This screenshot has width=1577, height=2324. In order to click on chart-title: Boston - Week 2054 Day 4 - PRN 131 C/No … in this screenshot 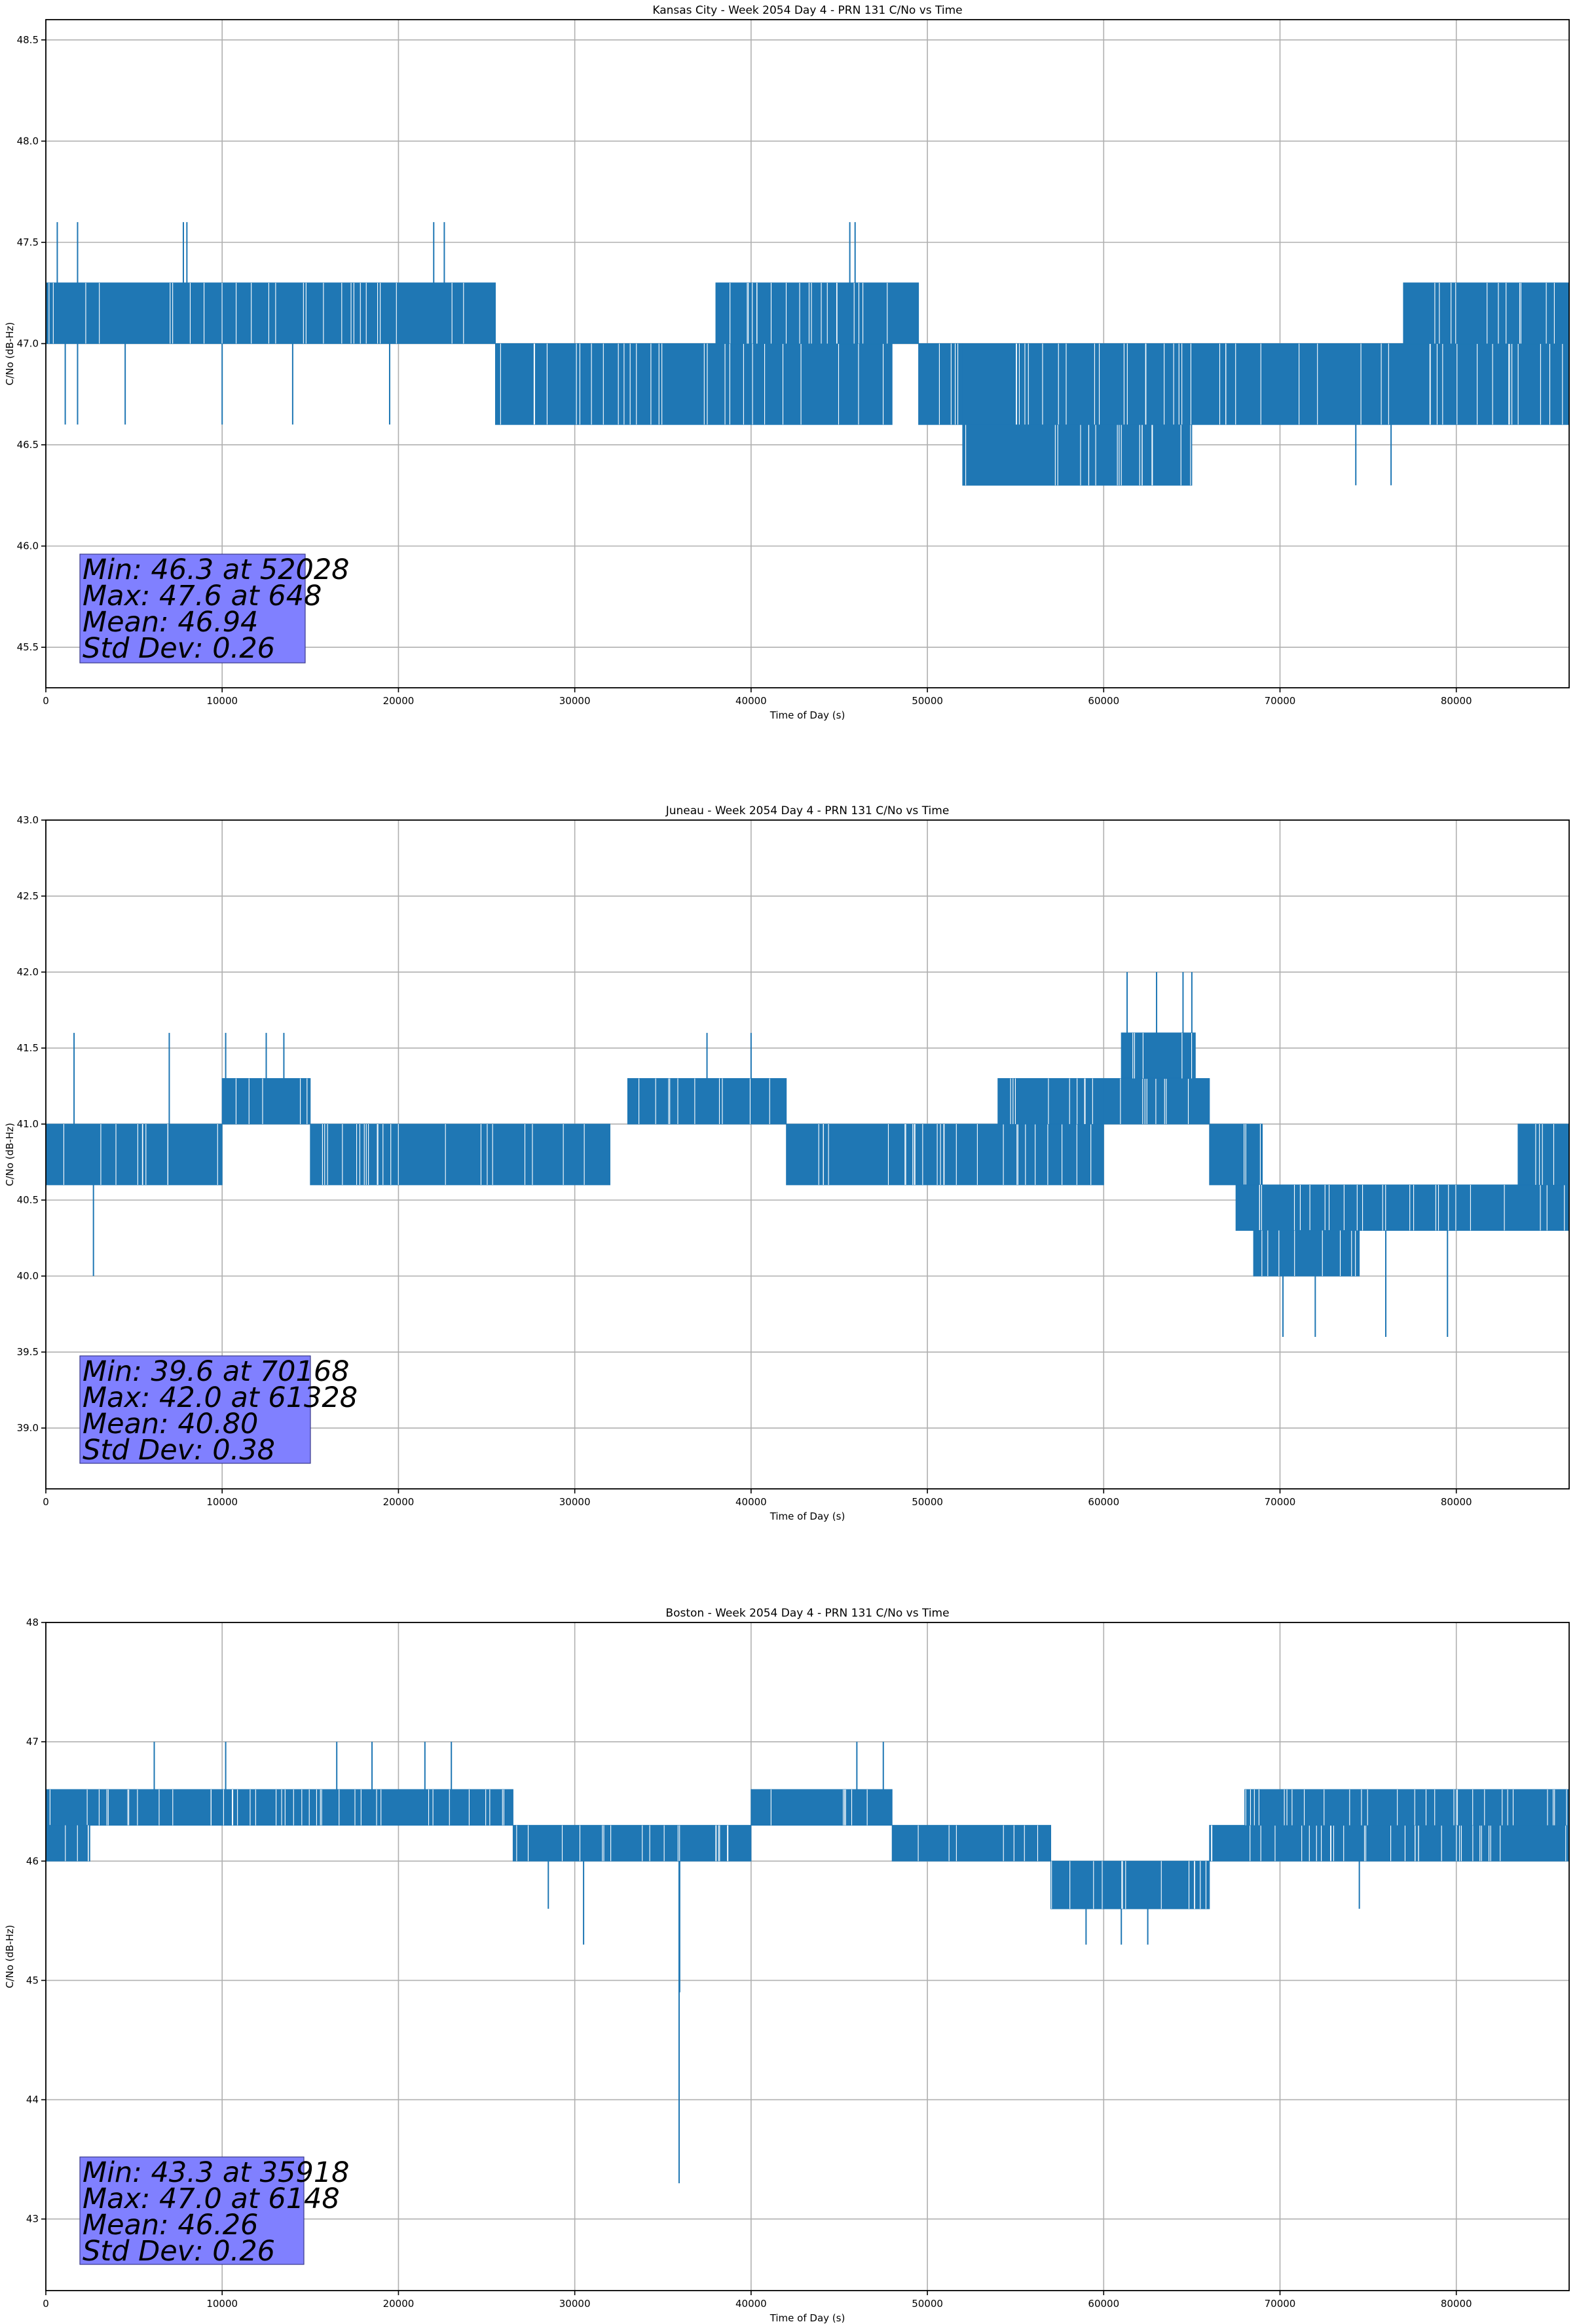, I will do `click(807, 1613)`.